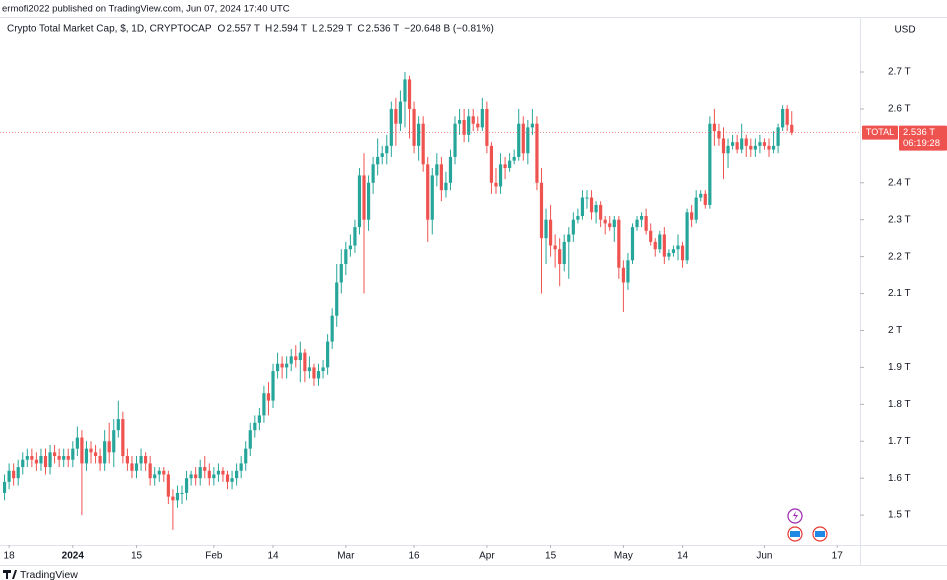 This screenshot has height=580, width=947. I want to click on legend-value: O, so click(222, 29).